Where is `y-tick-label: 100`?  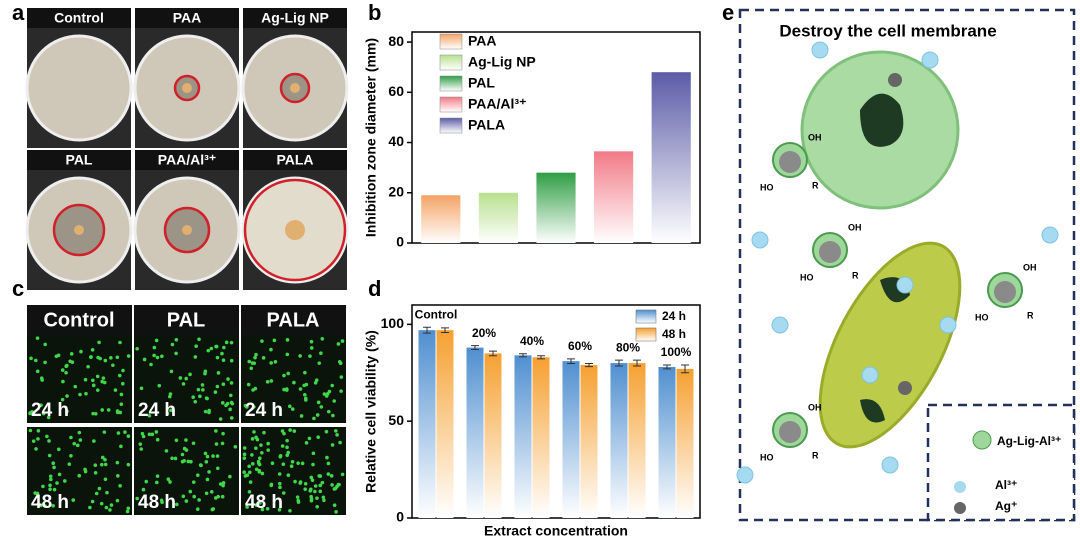
y-tick-label: 100 is located at coordinates (393, 323).